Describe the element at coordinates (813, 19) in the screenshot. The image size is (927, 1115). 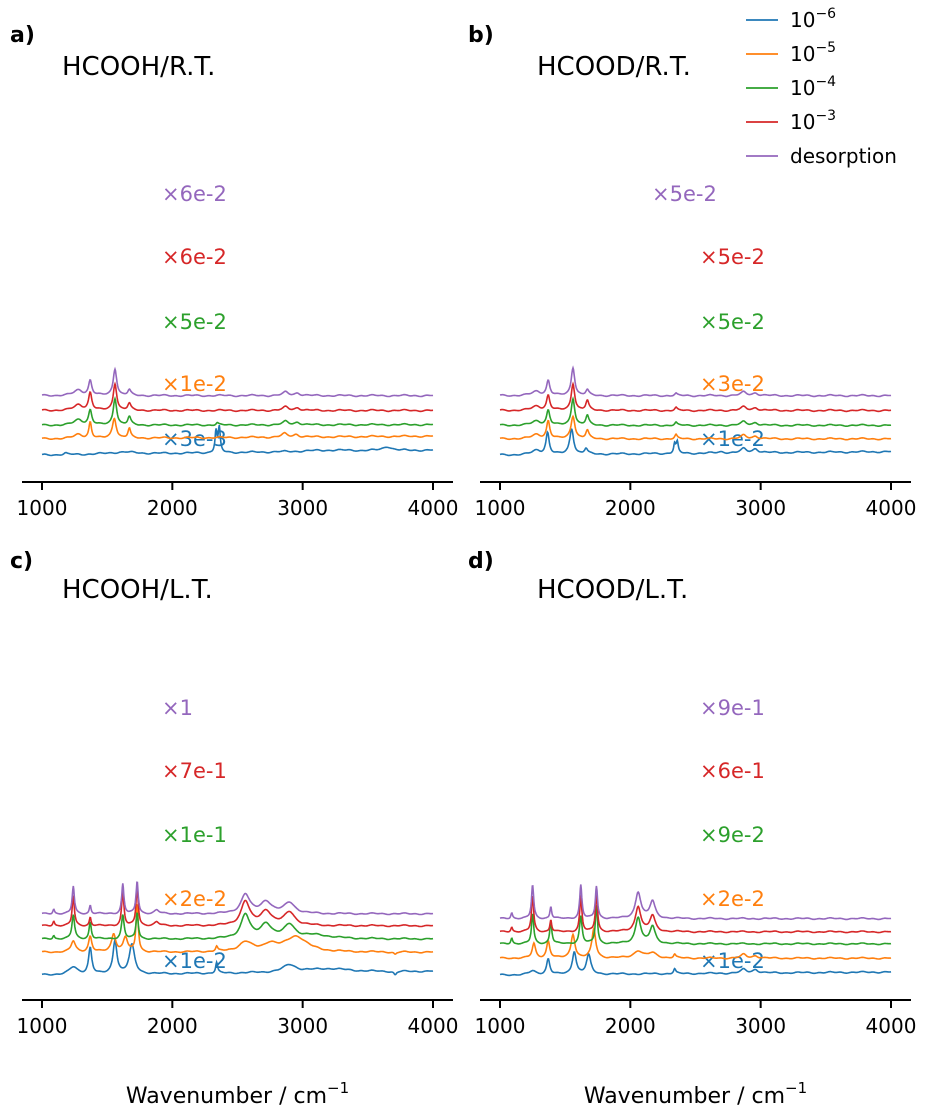
I see `legend-label: 10−6` at that location.